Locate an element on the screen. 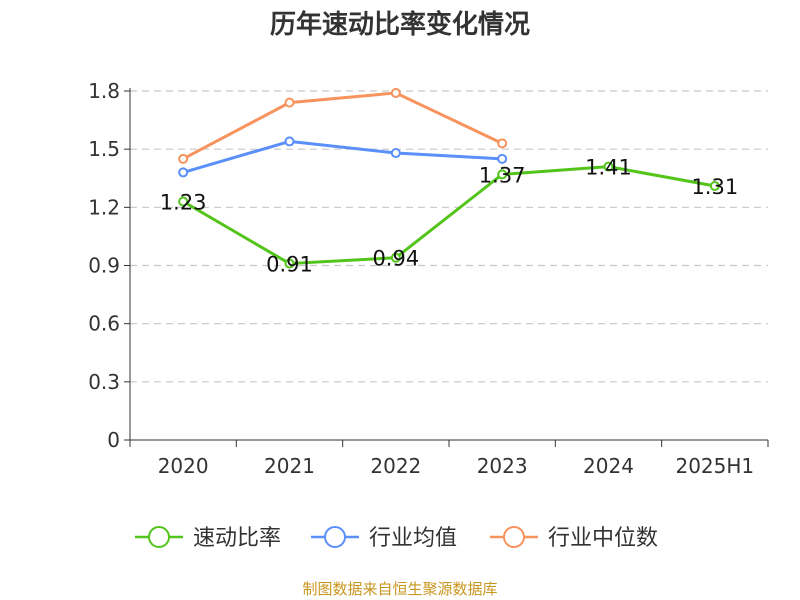 The width and height of the screenshot is (800, 600). legend-label: 速动比率 is located at coordinates (237, 538).